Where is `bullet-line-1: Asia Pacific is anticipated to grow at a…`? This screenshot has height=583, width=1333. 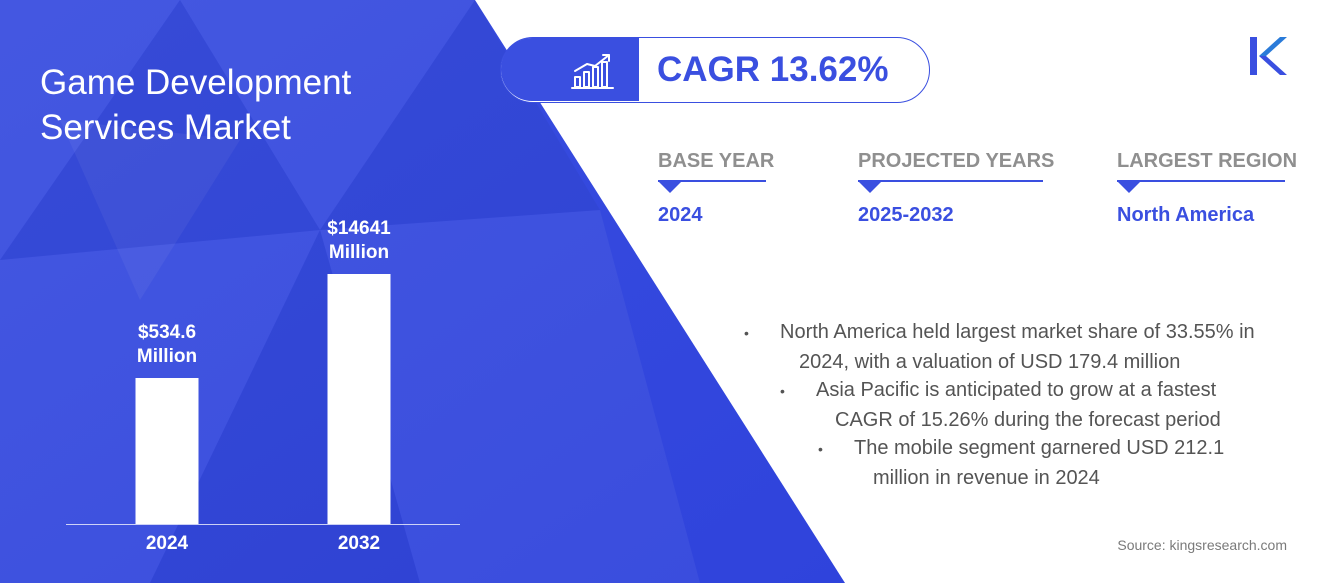
bullet-line-1: Asia Pacific is anticipated to grow at a… is located at coordinates (1016, 390).